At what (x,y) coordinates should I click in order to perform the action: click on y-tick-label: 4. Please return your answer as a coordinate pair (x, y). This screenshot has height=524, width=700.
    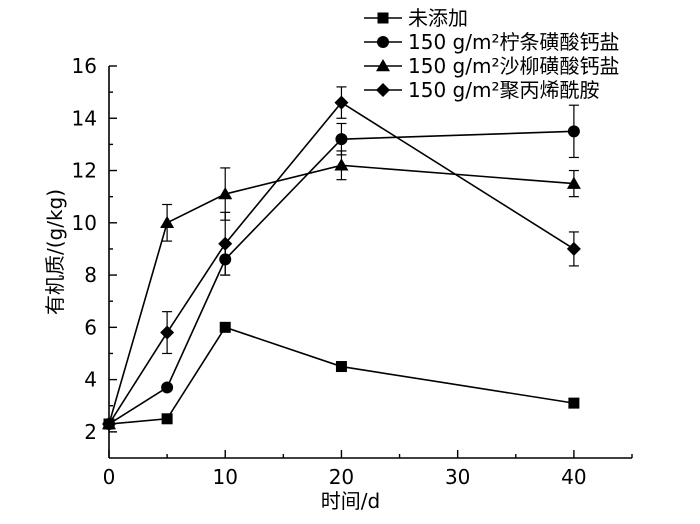
    Looking at the image, I should click on (90, 380).